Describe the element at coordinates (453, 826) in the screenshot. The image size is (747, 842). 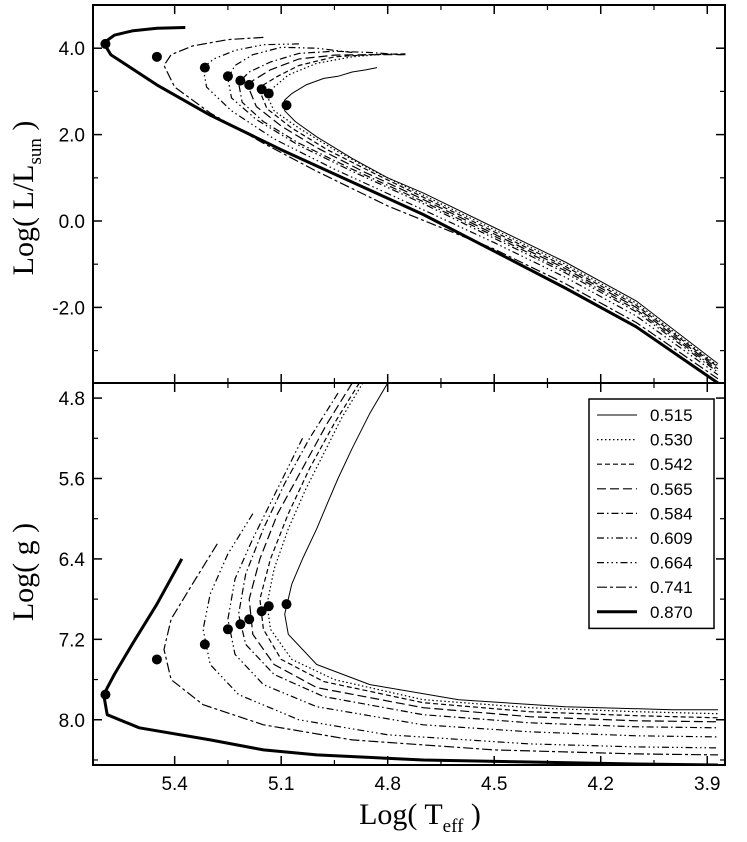
I see `x-axis-label-sub: eff` at that location.